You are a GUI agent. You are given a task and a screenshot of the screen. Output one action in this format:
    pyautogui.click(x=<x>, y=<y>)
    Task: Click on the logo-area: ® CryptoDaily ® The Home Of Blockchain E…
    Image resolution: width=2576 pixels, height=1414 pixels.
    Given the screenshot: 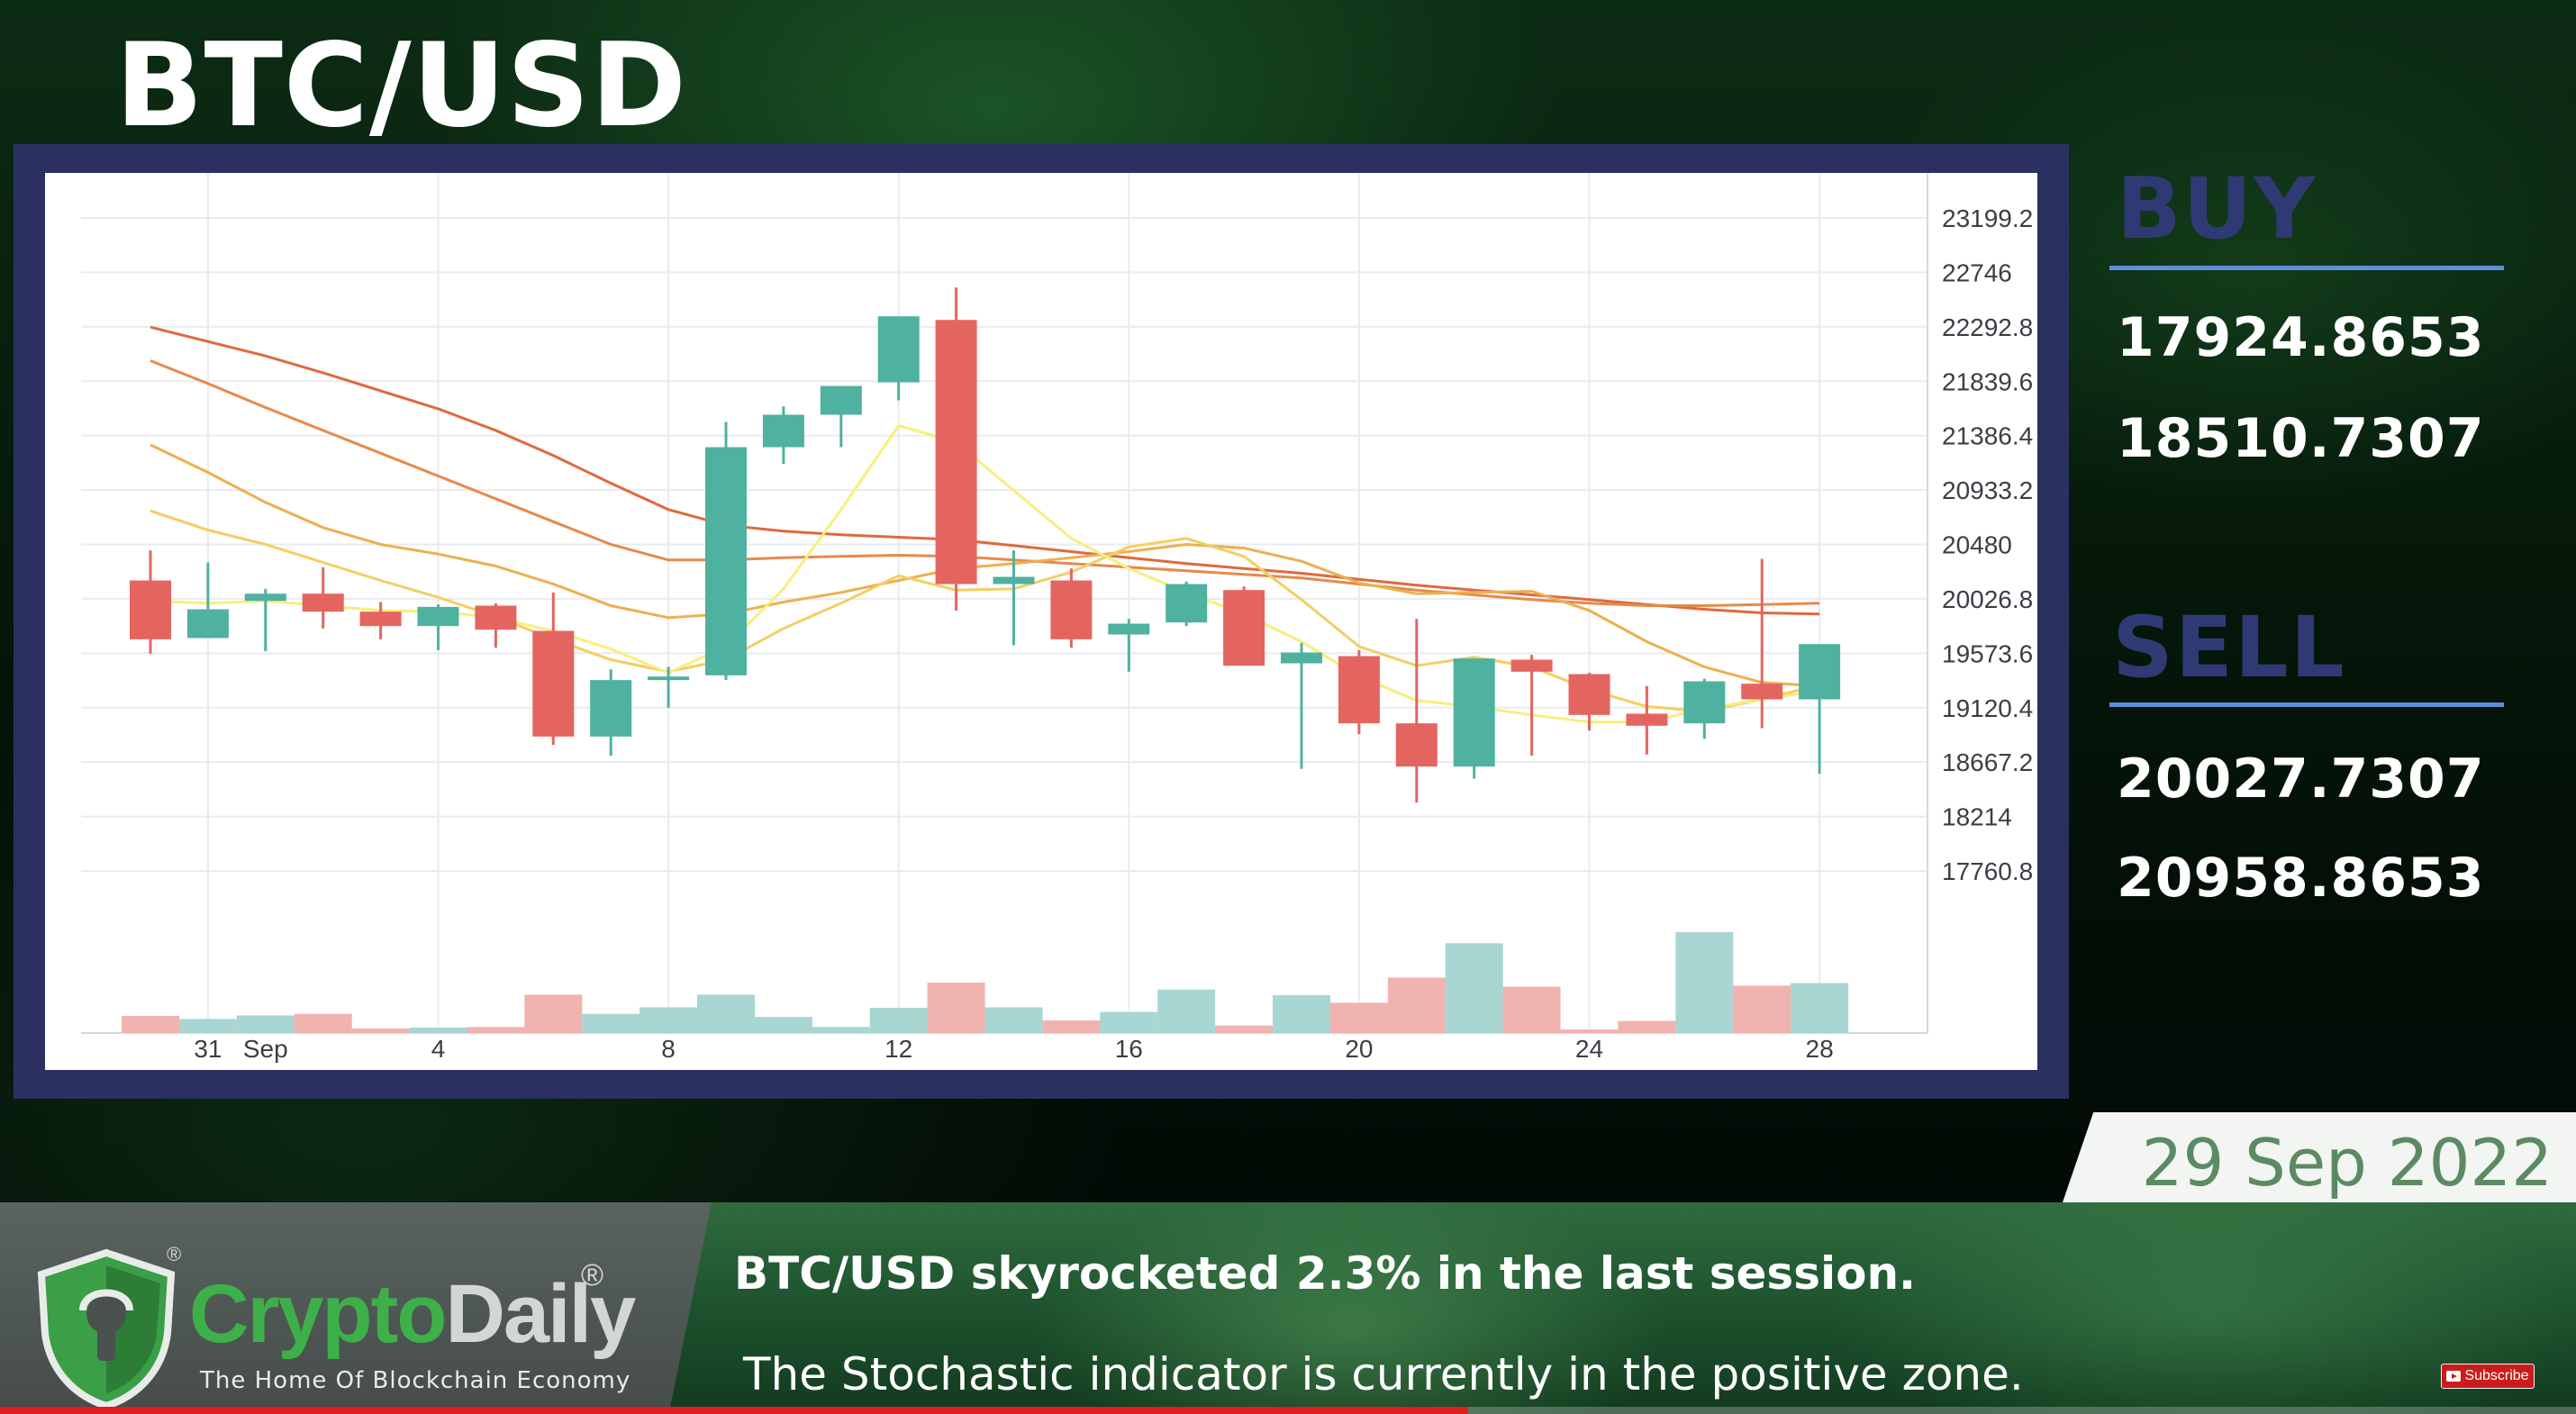 What is the action you would take?
    pyautogui.click(x=356, y=1308)
    